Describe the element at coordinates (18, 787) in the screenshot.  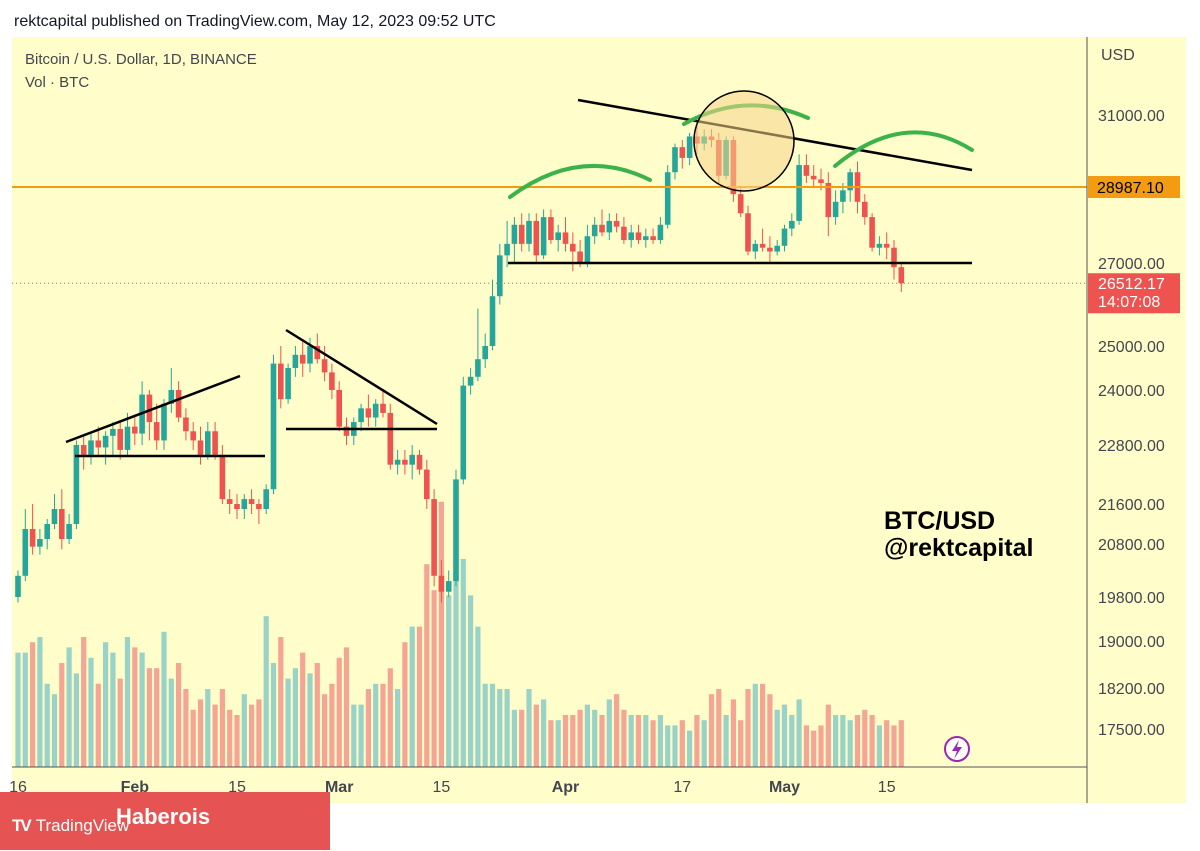
I see `time-tick-label: 16` at that location.